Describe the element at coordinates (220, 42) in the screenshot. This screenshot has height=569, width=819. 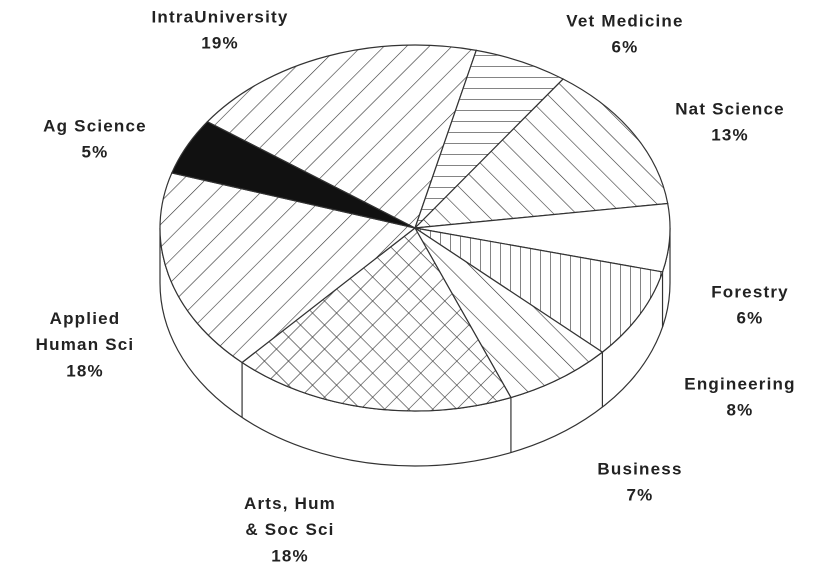
I see `value-label: 19%` at that location.